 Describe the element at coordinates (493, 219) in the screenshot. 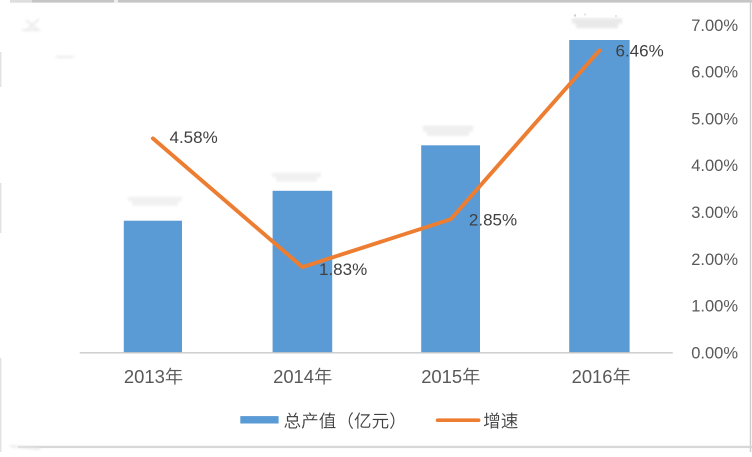

I see `svg-text: 2.85%` at that location.